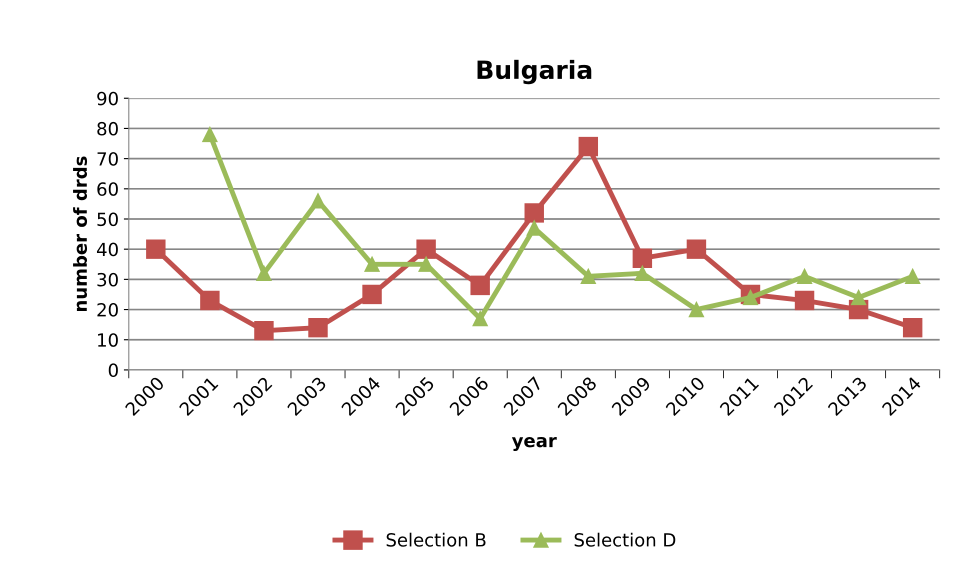 The image size is (954, 578). What do you see at coordinates (107, 249) in the screenshot?
I see `y-tick-label: 40` at bounding box center [107, 249].